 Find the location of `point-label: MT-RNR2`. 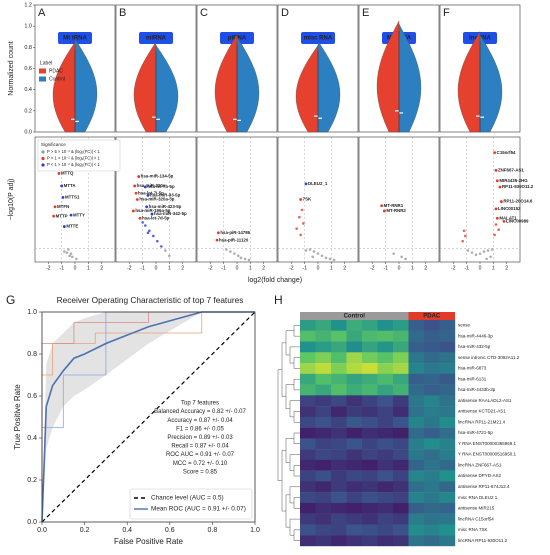

point-label: MT-RNR2 is located at coordinates (396, 210).